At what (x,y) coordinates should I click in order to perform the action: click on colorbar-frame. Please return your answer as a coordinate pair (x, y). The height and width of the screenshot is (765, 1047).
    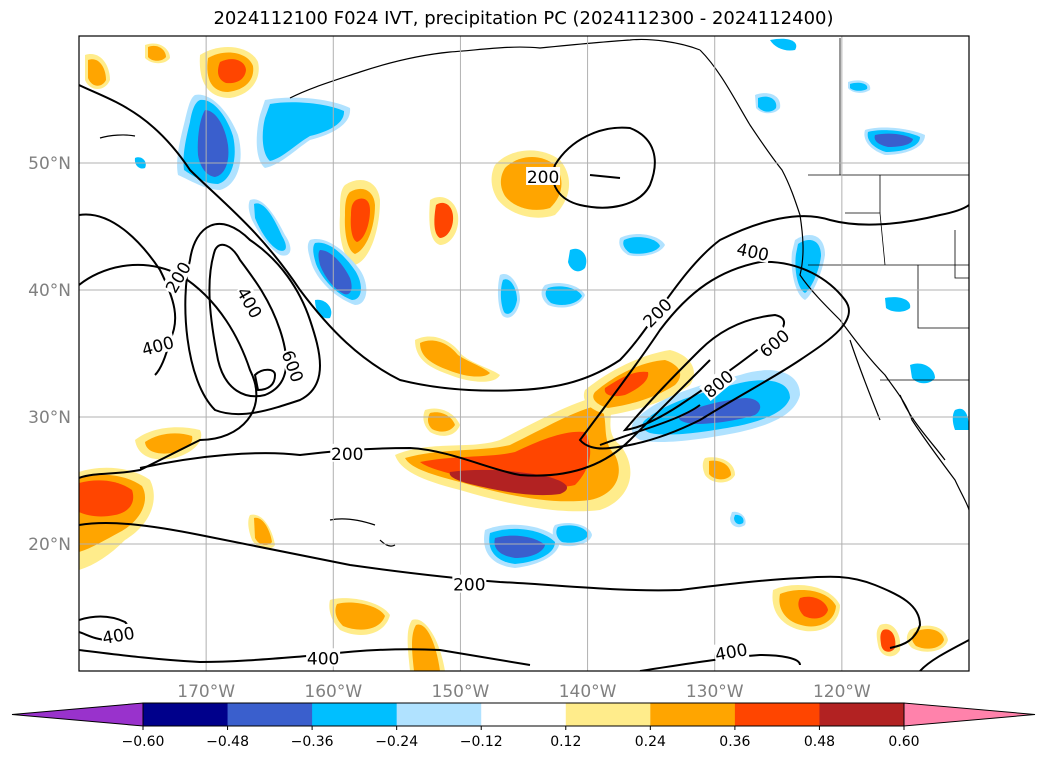
    Looking at the image, I should click on (523, 714).